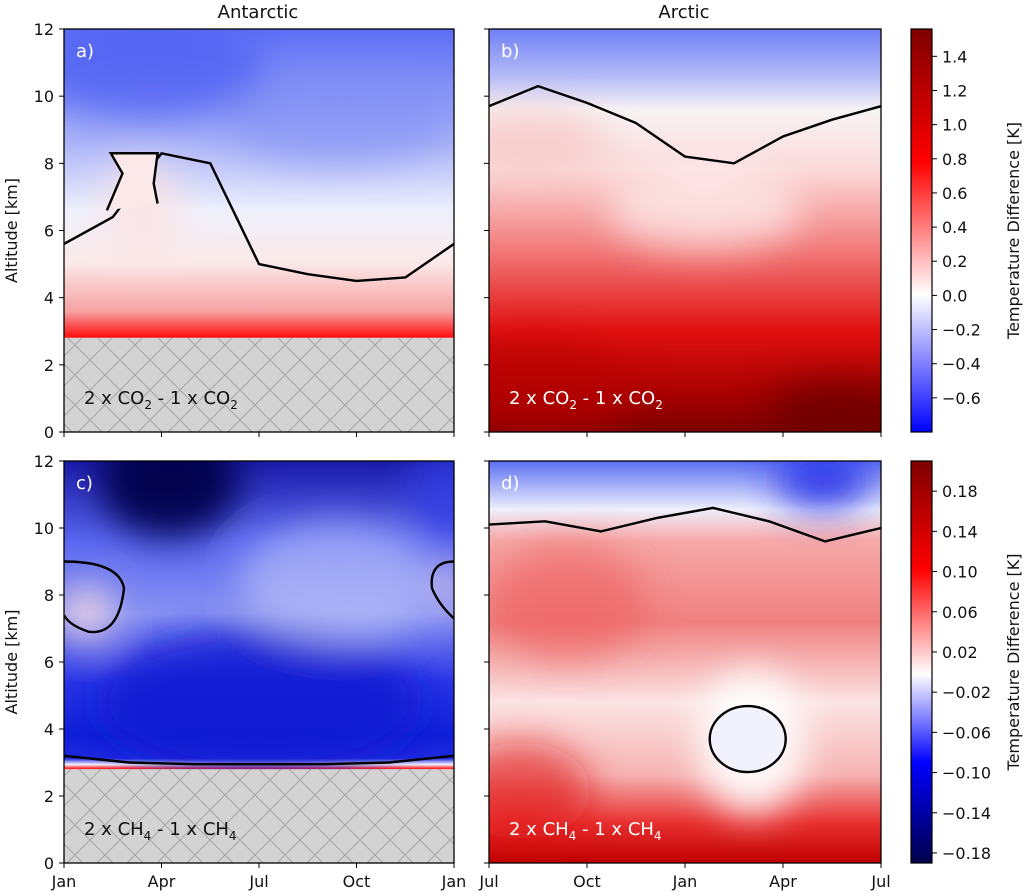 The width and height of the screenshot is (1024, 896). What do you see at coordinates (954, 193) in the screenshot?
I see `colorbar-tick-label: 0.6` at bounding box center [954, 193].